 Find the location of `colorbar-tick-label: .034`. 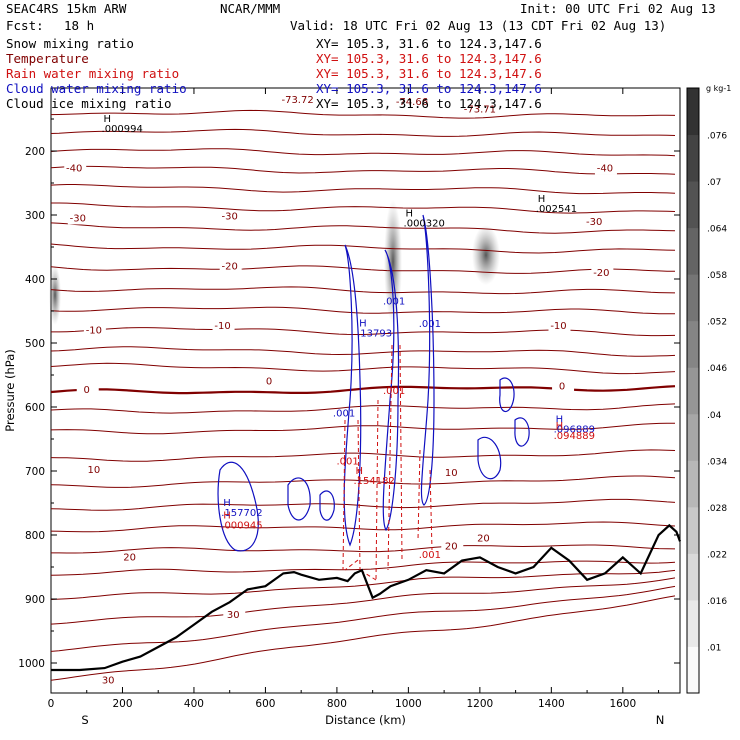

colorbar-tick-label: .034 is located at coordinates (717, 462).